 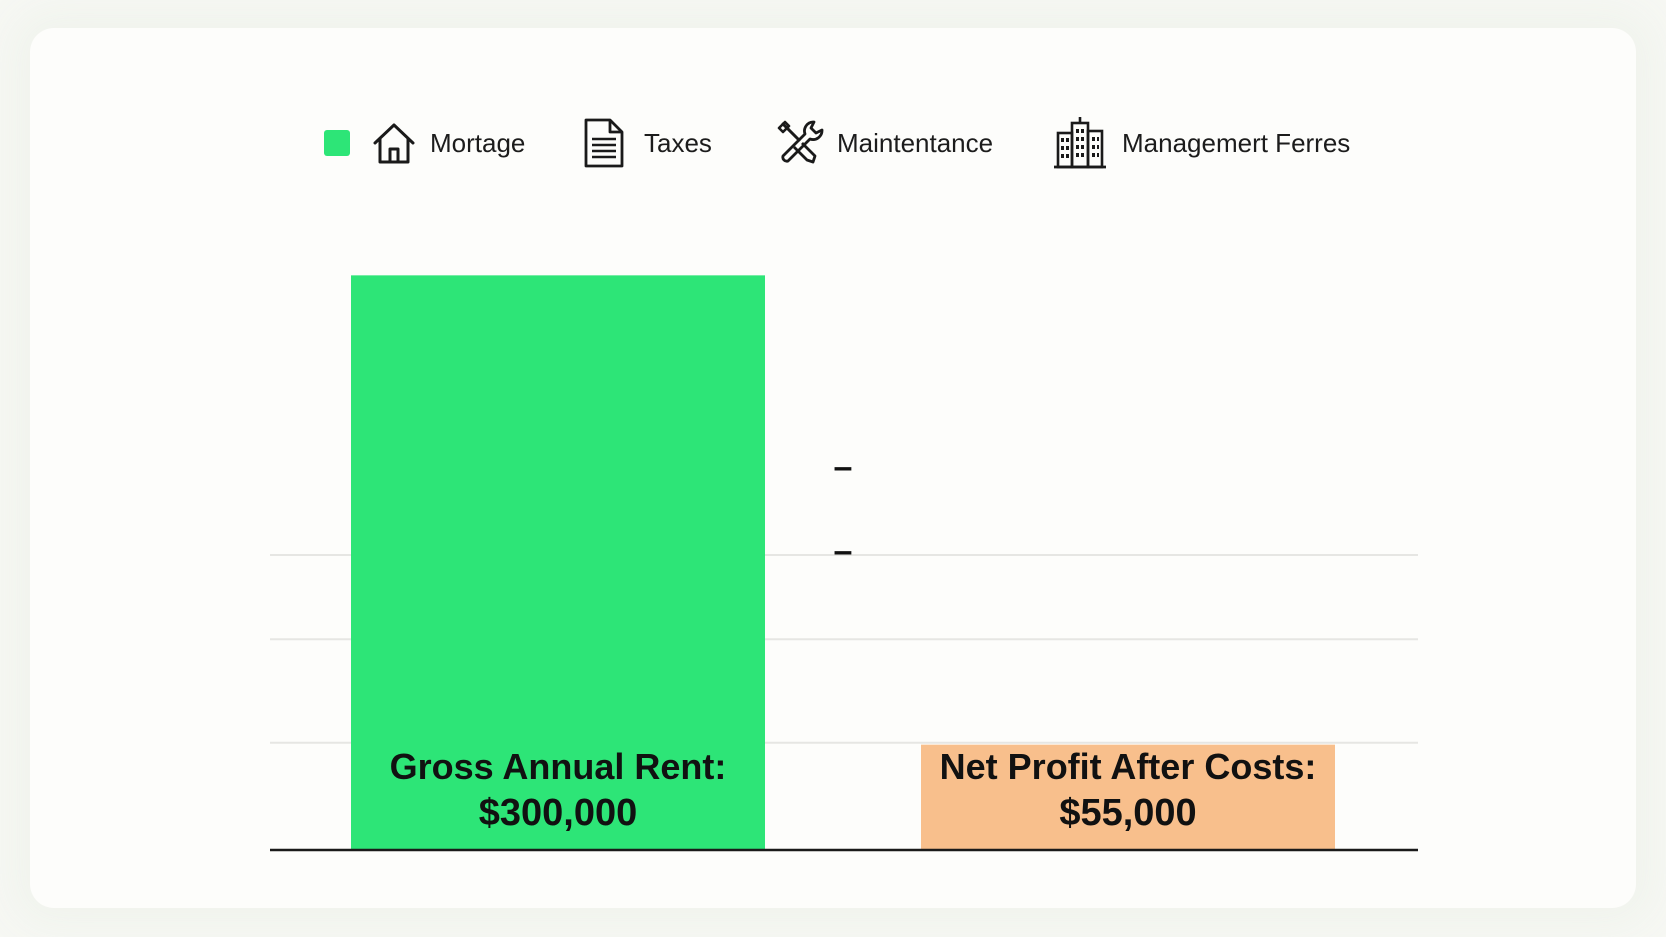 What do you see at coordinates (604, 143) in the screenshot?
I see `document-icon` at bounding box center [604, 143].